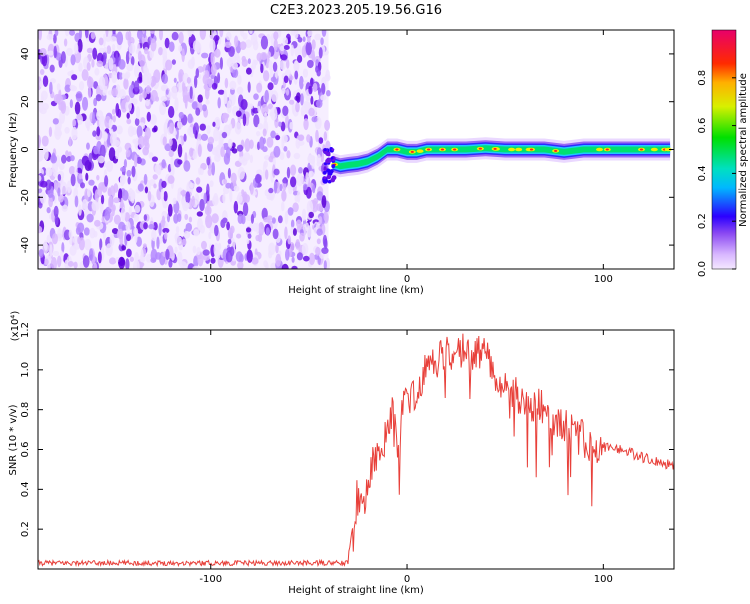 The height and width of the screenshot is (604, 750). I want to click on snr-x-tick-label: 100, so click(603, 579).